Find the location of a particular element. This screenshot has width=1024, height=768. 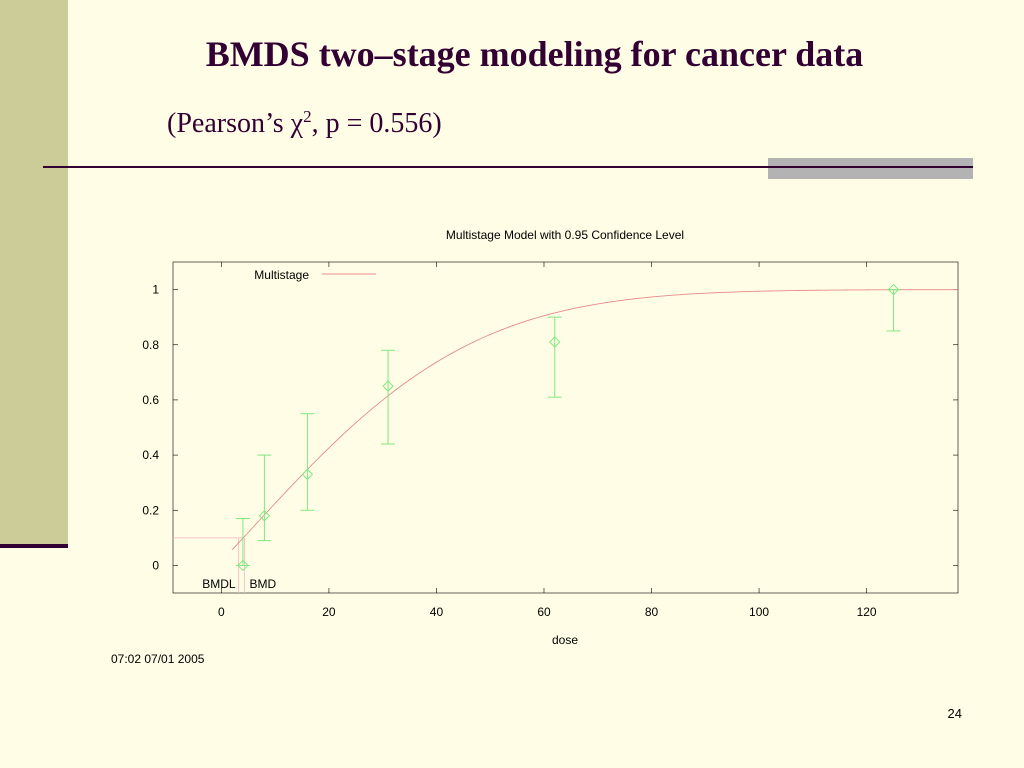

slide-subtitle: (Pearson’s χ2, p = 0.556) is located at coordinates (304, 124).